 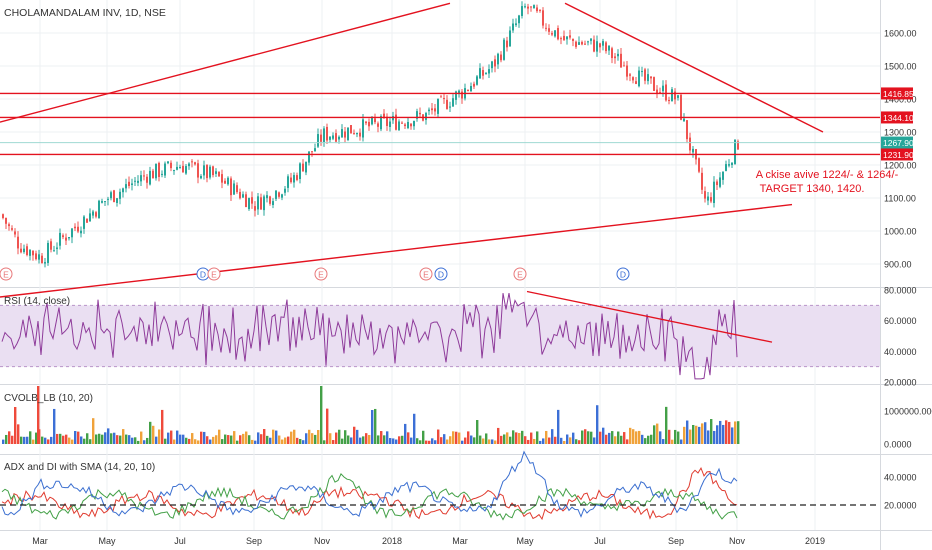 I want to click on price-tick-label: 1400.00, so click(x=900, y=100).